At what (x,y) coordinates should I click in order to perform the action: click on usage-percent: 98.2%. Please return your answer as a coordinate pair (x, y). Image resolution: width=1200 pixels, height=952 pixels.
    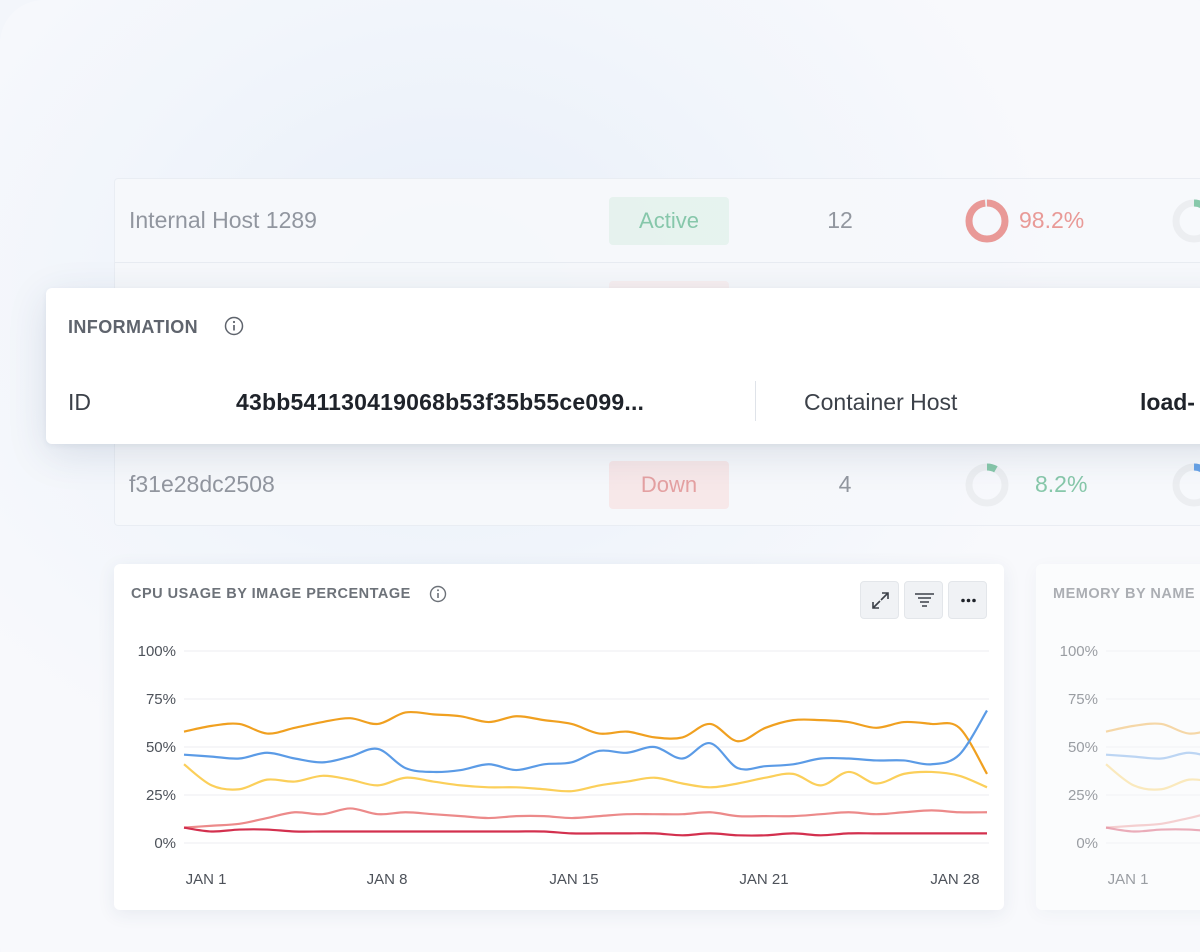
    Looking at the image, I should click on (1052, 220).